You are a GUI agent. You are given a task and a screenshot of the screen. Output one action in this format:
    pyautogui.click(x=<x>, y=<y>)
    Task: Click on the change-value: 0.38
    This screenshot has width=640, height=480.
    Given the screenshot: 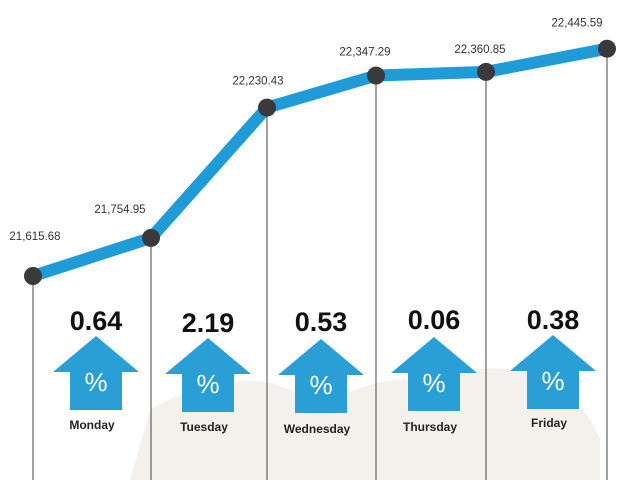 What is the action you would take?
    pyautogui.click(x=553, y=320)
    